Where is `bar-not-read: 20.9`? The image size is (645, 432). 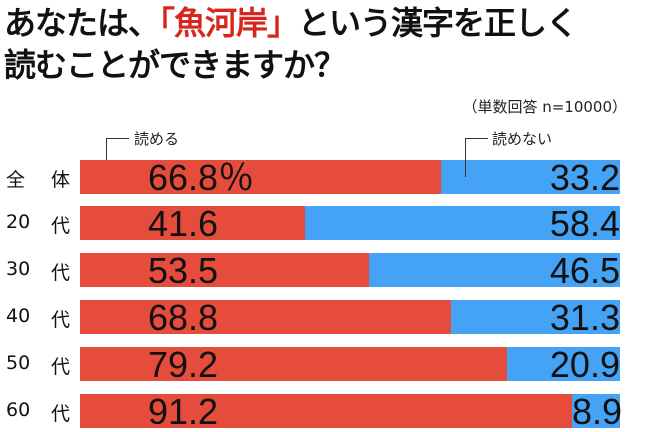 bar-not-read: 20.9 is located at coordinates (563, 365).